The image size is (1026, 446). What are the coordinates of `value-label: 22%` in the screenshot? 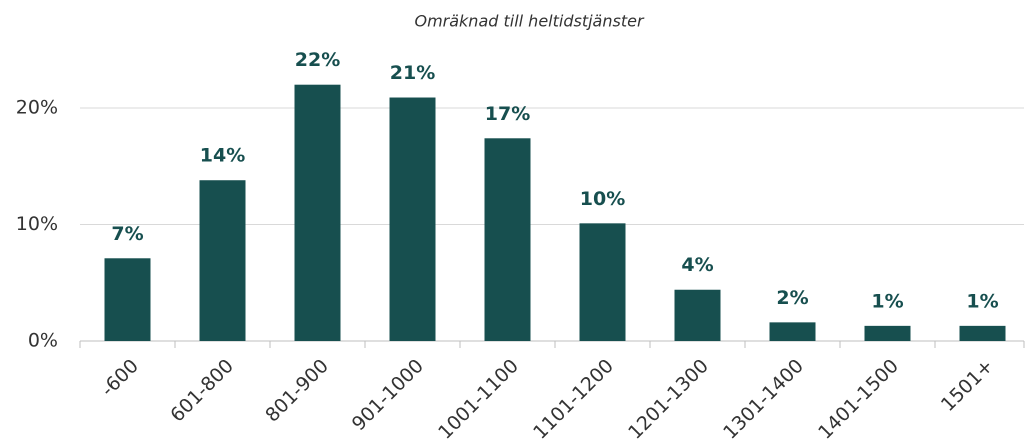 It's located at (317, 60).